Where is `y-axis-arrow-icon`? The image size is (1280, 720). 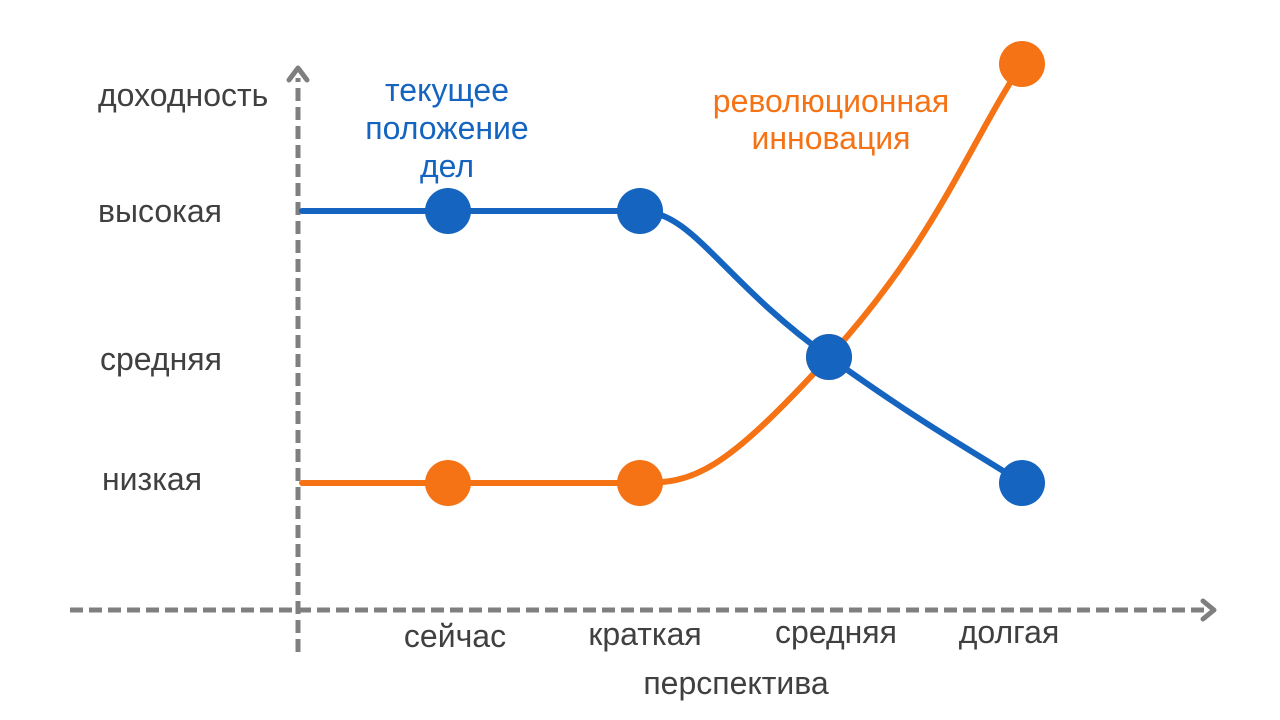 y-axis-arrow-icon is located at coordinates (298, 74).